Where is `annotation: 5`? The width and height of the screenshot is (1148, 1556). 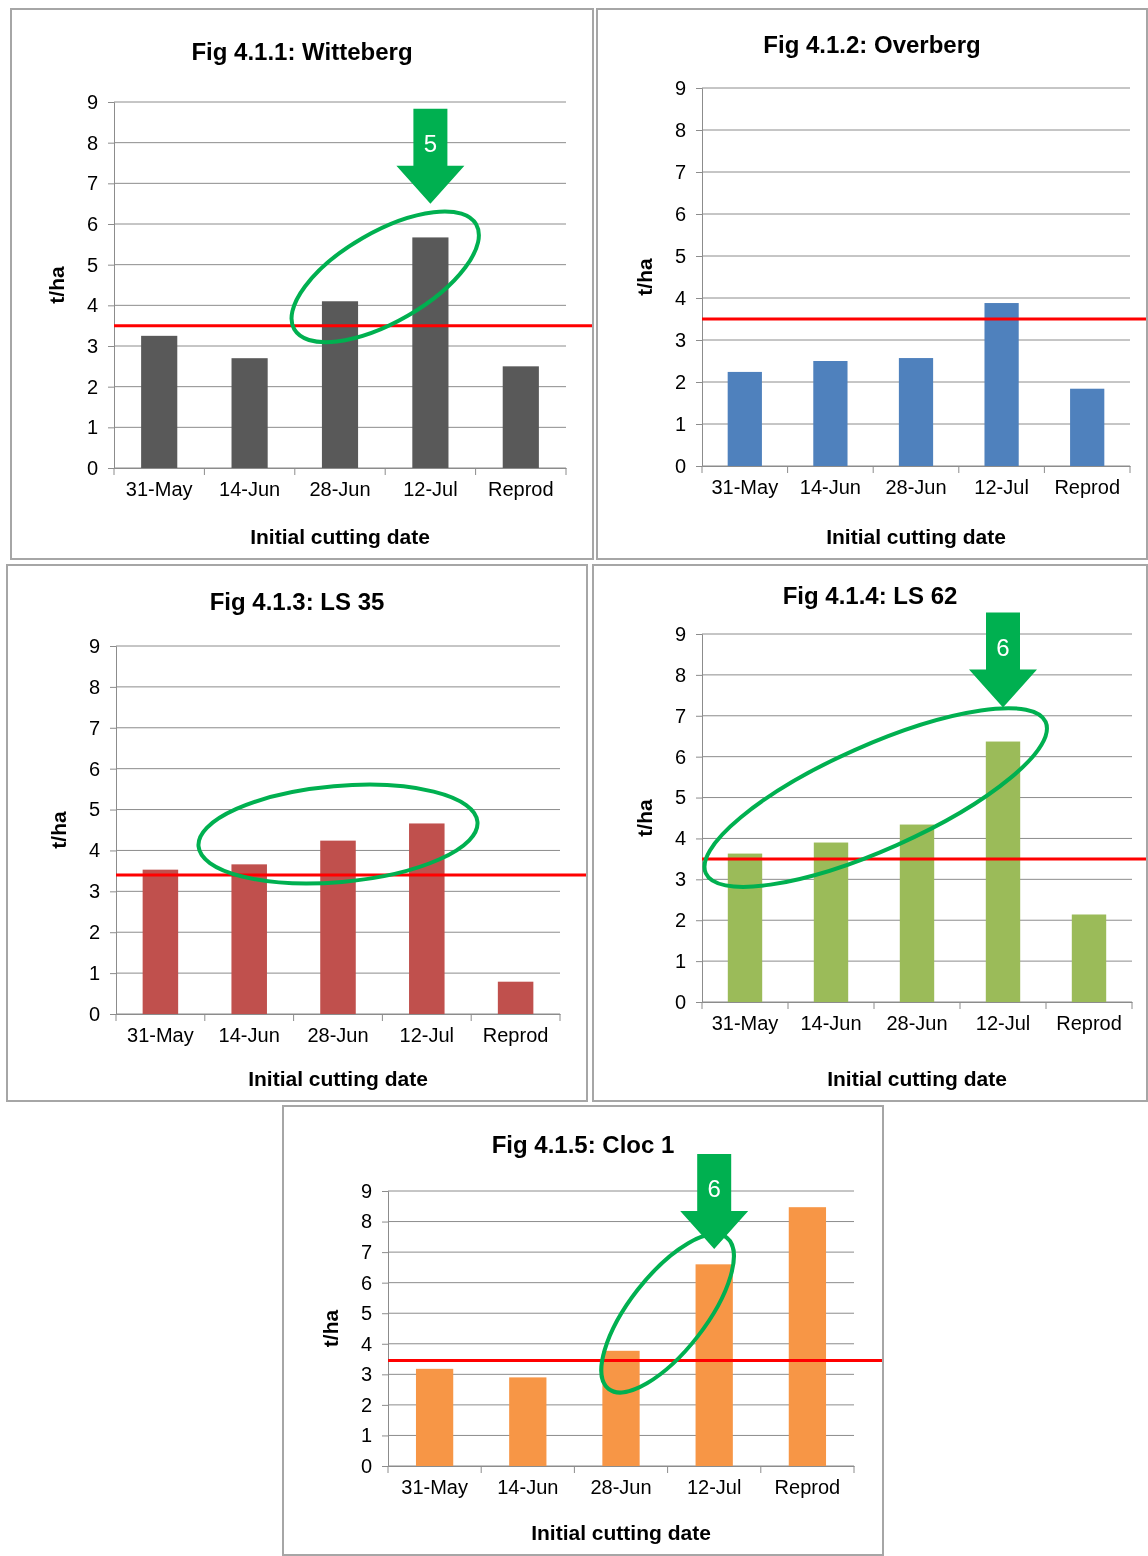
annotation: 5 is located at coordinates (430, 143).